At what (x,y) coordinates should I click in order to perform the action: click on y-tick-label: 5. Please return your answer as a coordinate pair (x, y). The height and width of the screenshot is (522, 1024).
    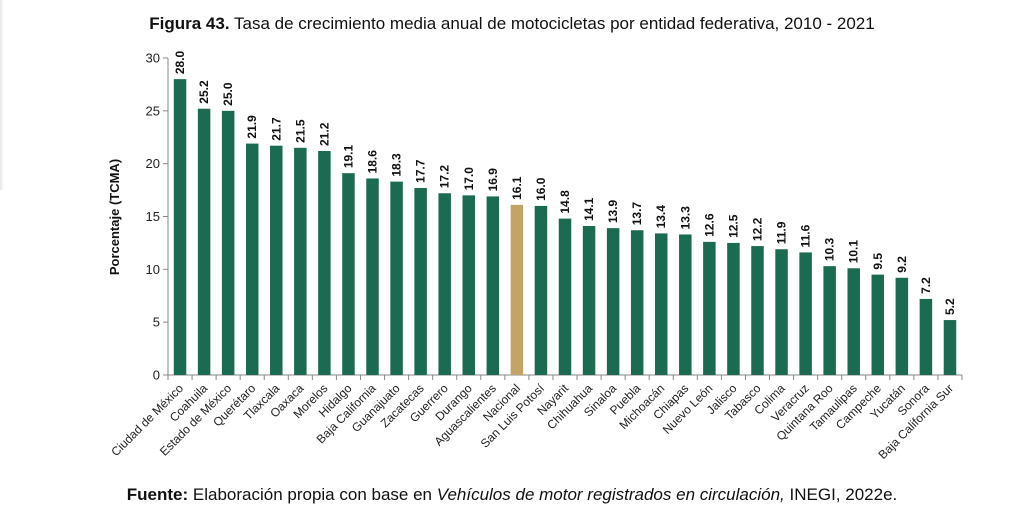
    Looking at the image, I should click on (156, 322).